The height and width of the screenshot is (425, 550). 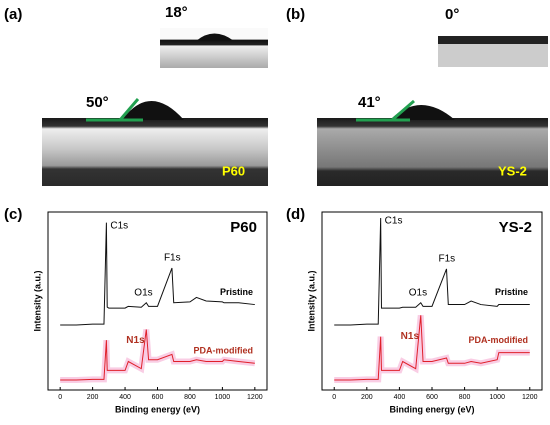 What do you see at coordinates (295, 214) in the screenshot?
I see `panel-label: (d)` at bounding box center [295, 214].